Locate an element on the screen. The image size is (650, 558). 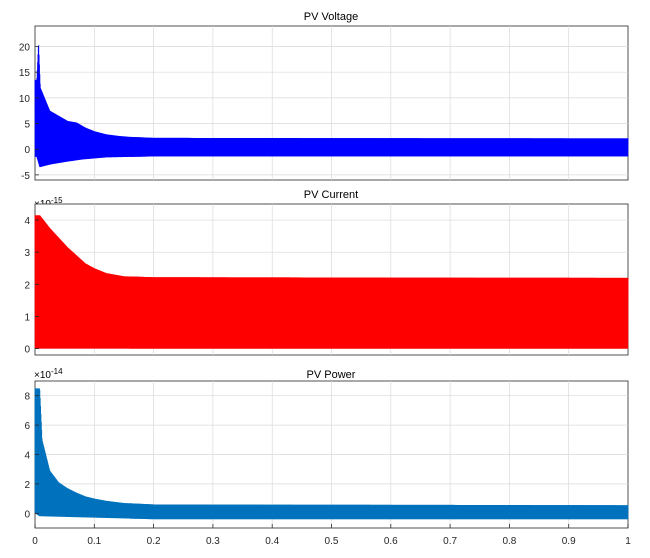
pv-power-ytick-label: 0 is located at coordinates (27, 514).